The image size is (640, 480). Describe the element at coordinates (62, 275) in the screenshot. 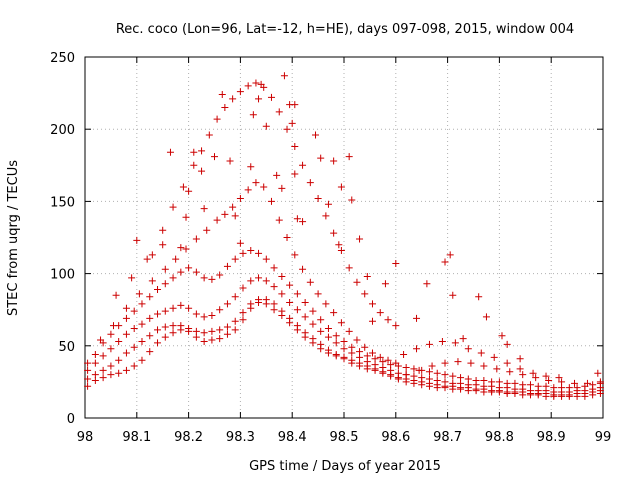

I see `y-tick-label: 100` at that location.